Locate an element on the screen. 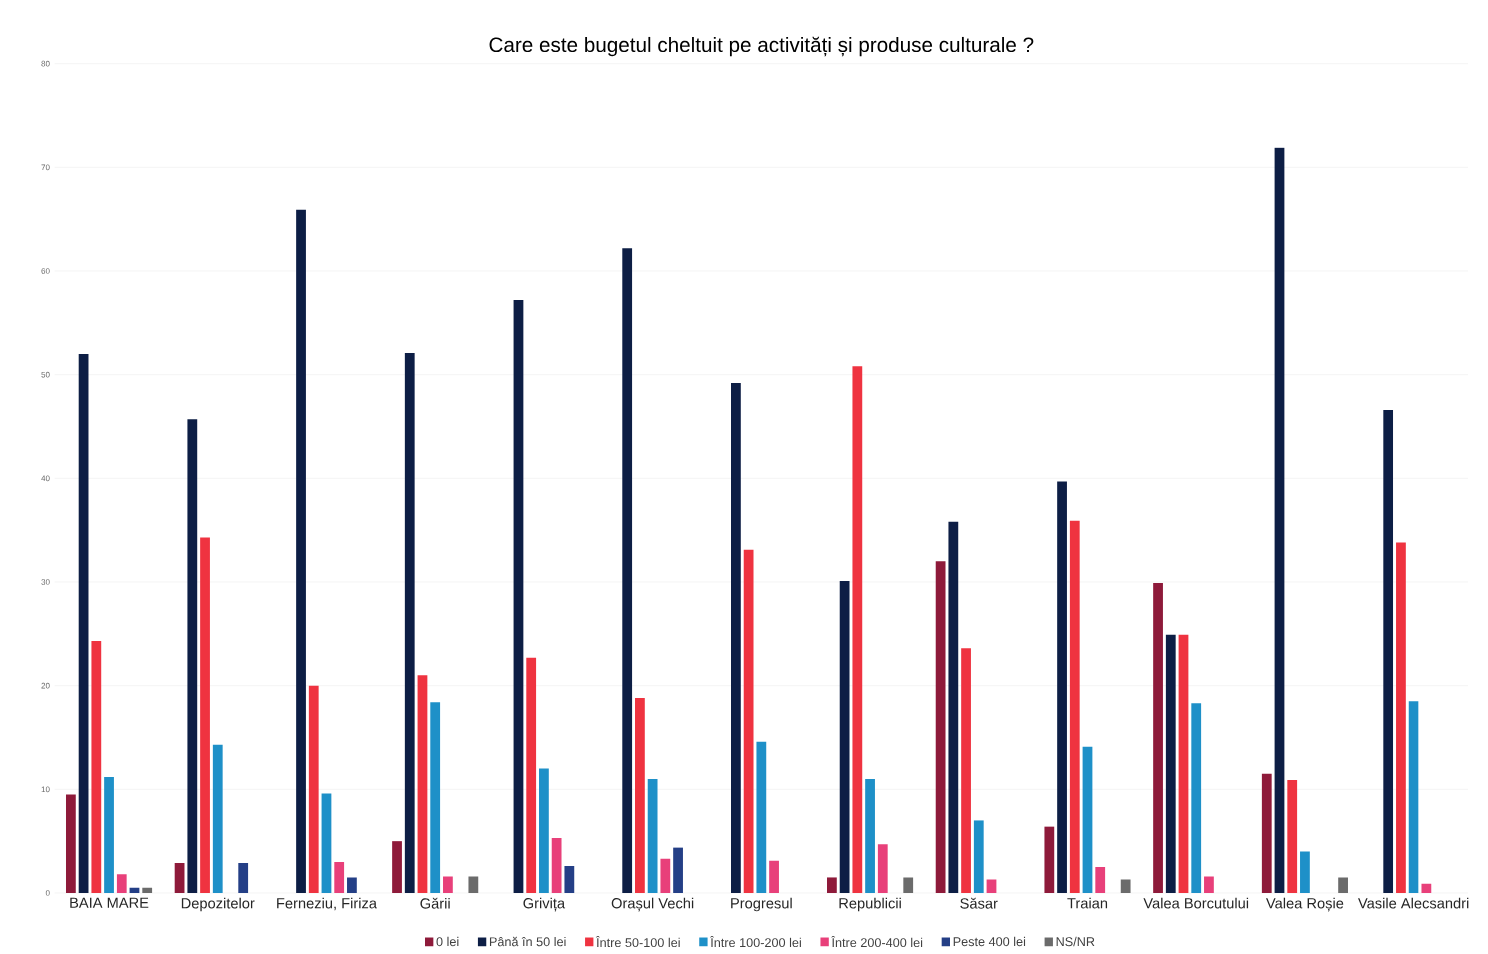 The width and height of the screenshot is (1488, 954). y-tick-label: 40 is located at coordinates (45, 478).